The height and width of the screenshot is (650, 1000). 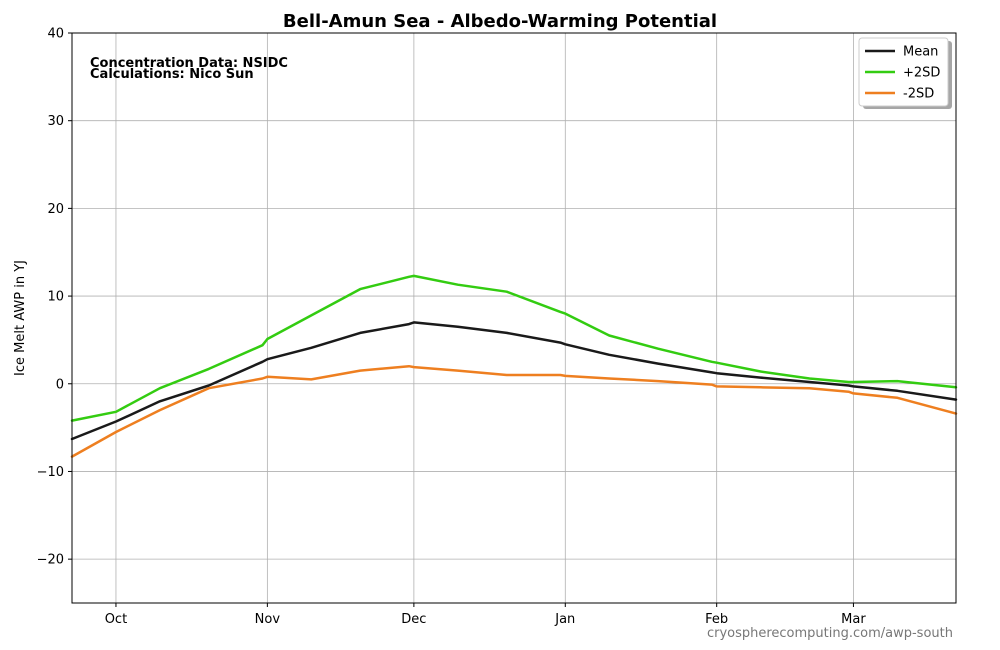 I want to click on y-tick-label: 10, so click(x=55, y=297).